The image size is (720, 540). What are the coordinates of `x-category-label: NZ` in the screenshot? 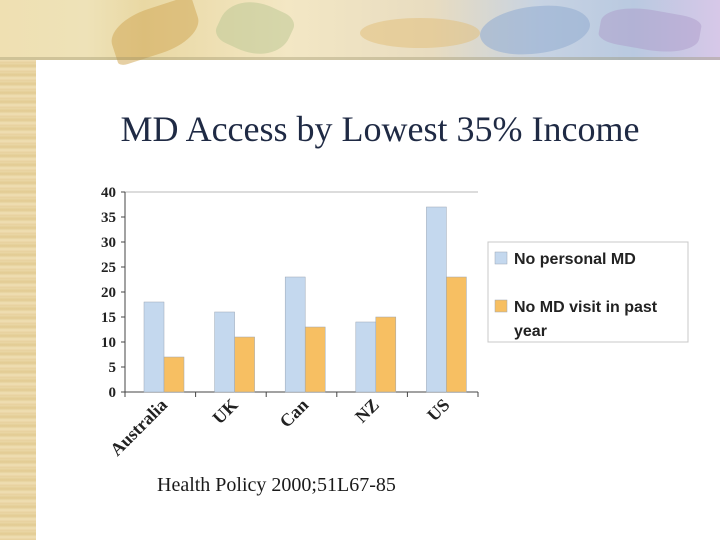 It's located at (367, 411).